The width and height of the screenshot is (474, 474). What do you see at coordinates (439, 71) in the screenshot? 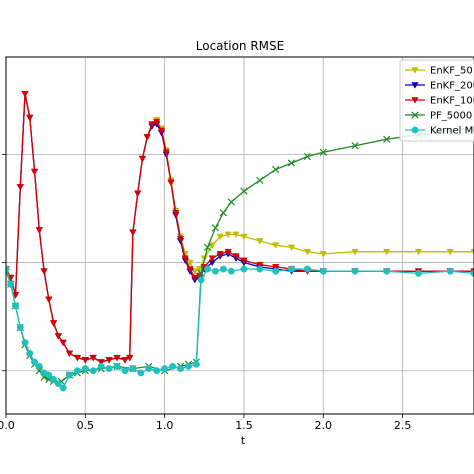
I see `legend-entry-enkf-50: EnKF_50` at bounding box center [439, 71].